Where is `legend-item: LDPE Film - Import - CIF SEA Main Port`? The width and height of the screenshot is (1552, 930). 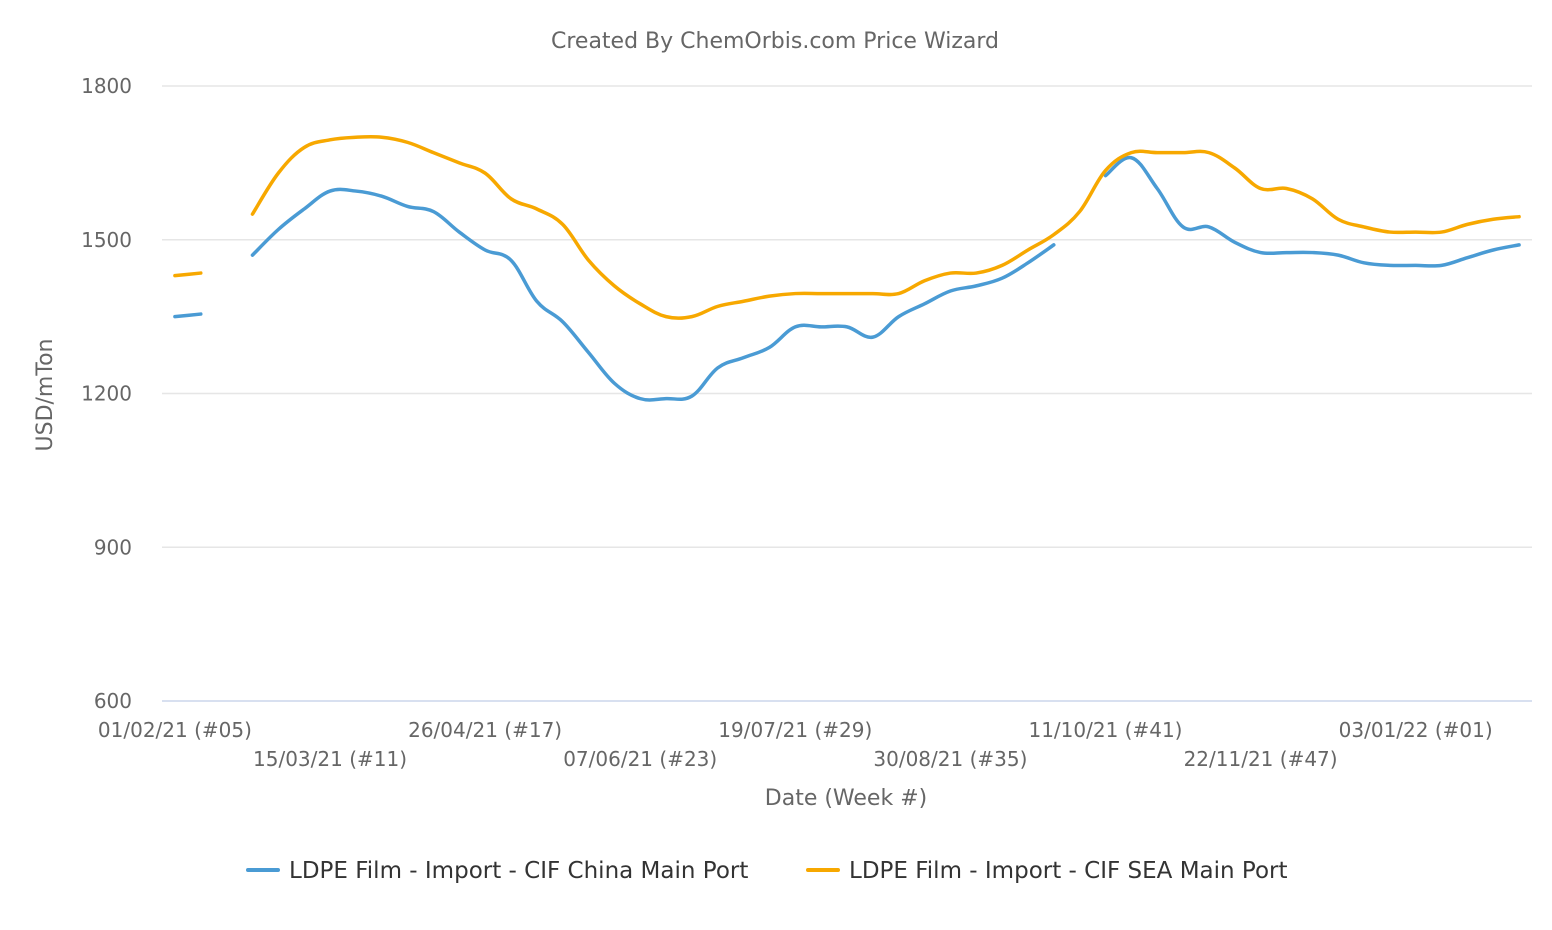
legend-item: LDPE Film - Import - CIF SEA Main Port is located at coordinates (1047, 871).